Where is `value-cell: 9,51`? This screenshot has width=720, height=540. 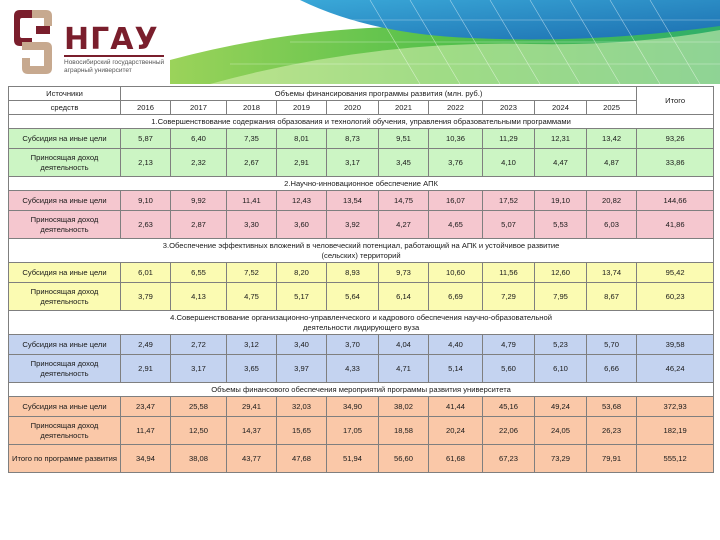 value-cell: 9,51 is located at coordinates (403, 138).